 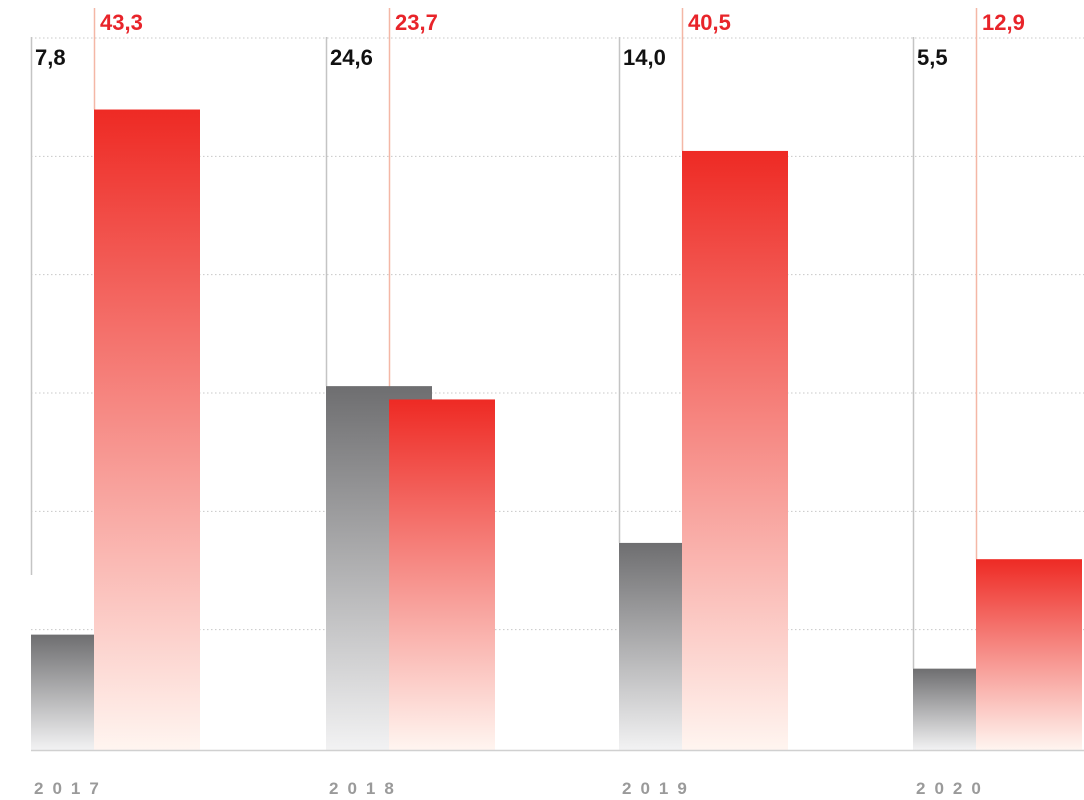 I want to click on series-2-value-label: 23,7, so click(x=416, y=22).